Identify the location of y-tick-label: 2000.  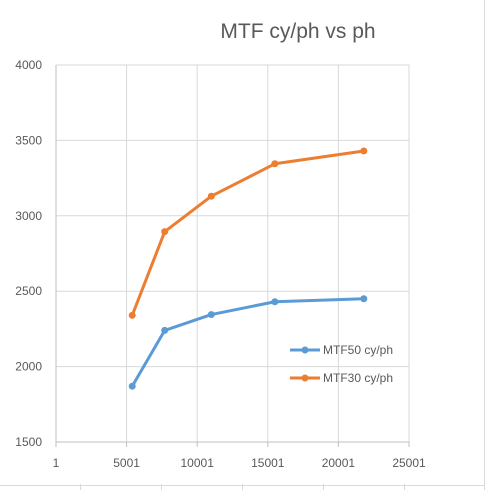
(28, 367).